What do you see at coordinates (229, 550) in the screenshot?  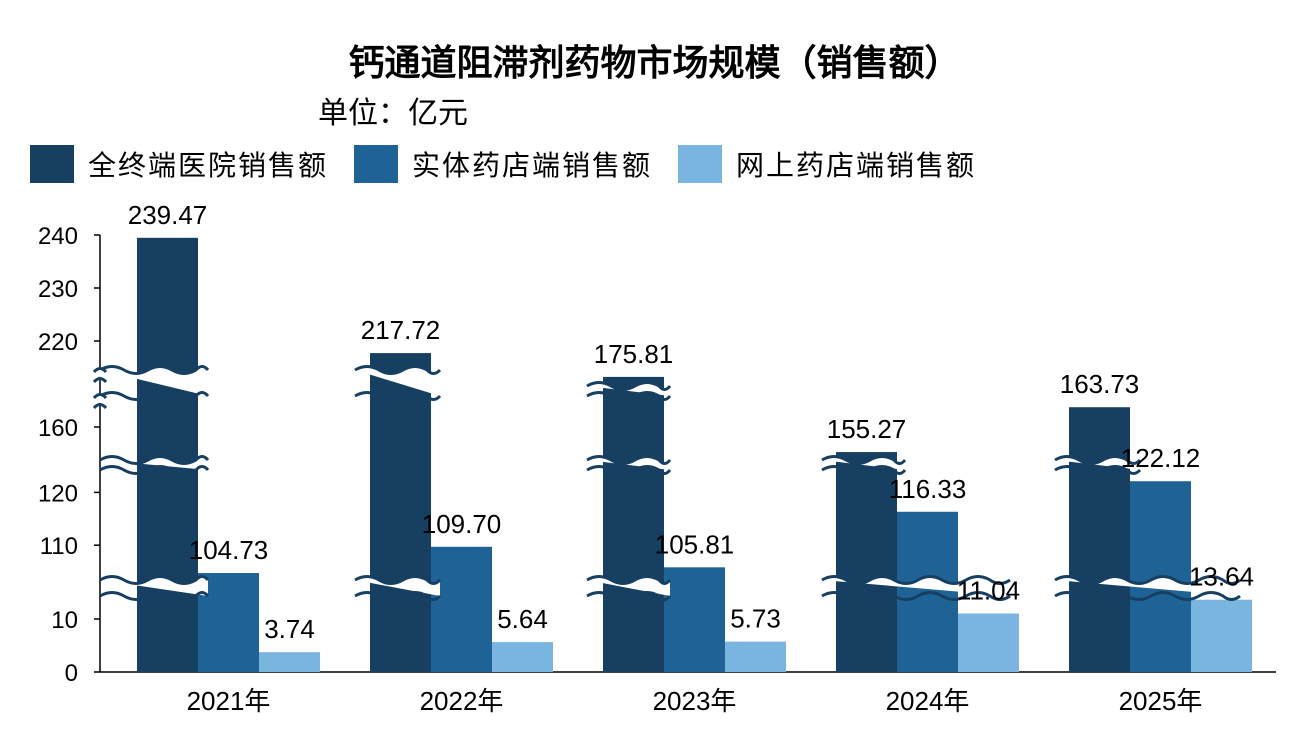 I see `data-label: 104.73` at bounding box center [229, 550].